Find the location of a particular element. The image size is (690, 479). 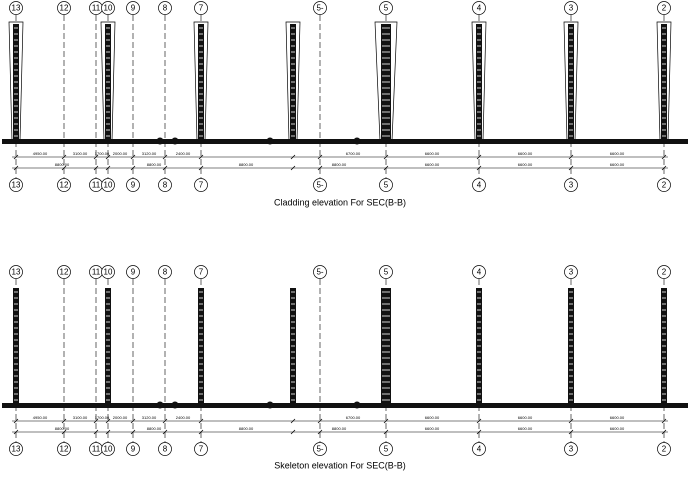

grid-label: 5- is located at coordinates (319, 449).